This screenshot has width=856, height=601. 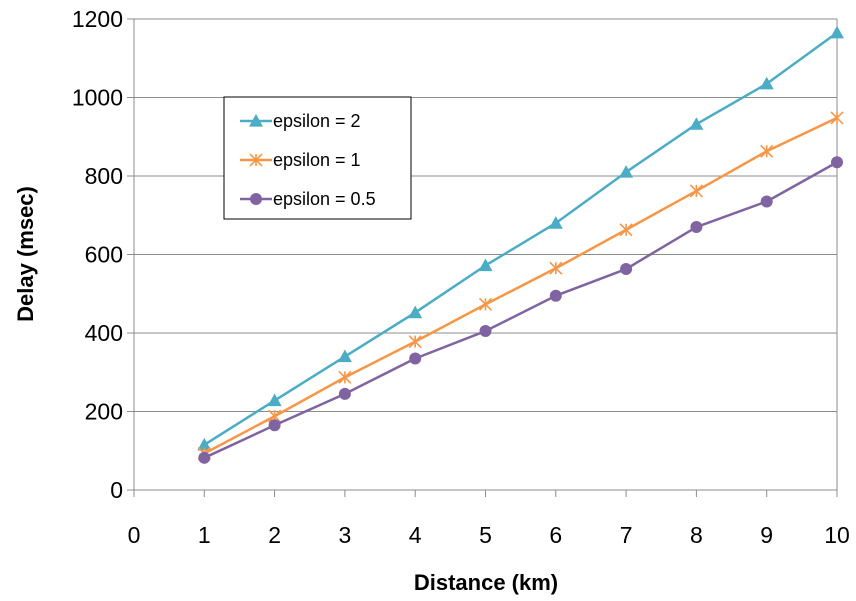 What do you see at coordinates (97, 98) in the screenshot?
I see `y-tick-label: 1000` at bounding box center [97, 98].